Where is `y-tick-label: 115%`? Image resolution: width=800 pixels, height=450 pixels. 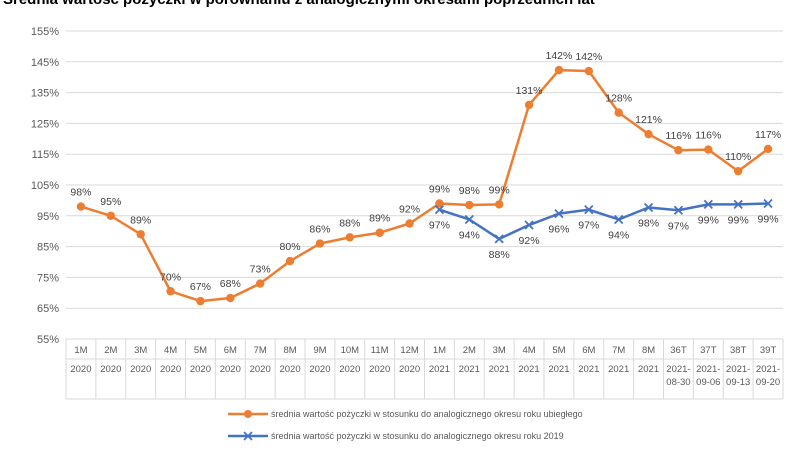 y-tick-label: 115% is located at coordinates (46, 155).